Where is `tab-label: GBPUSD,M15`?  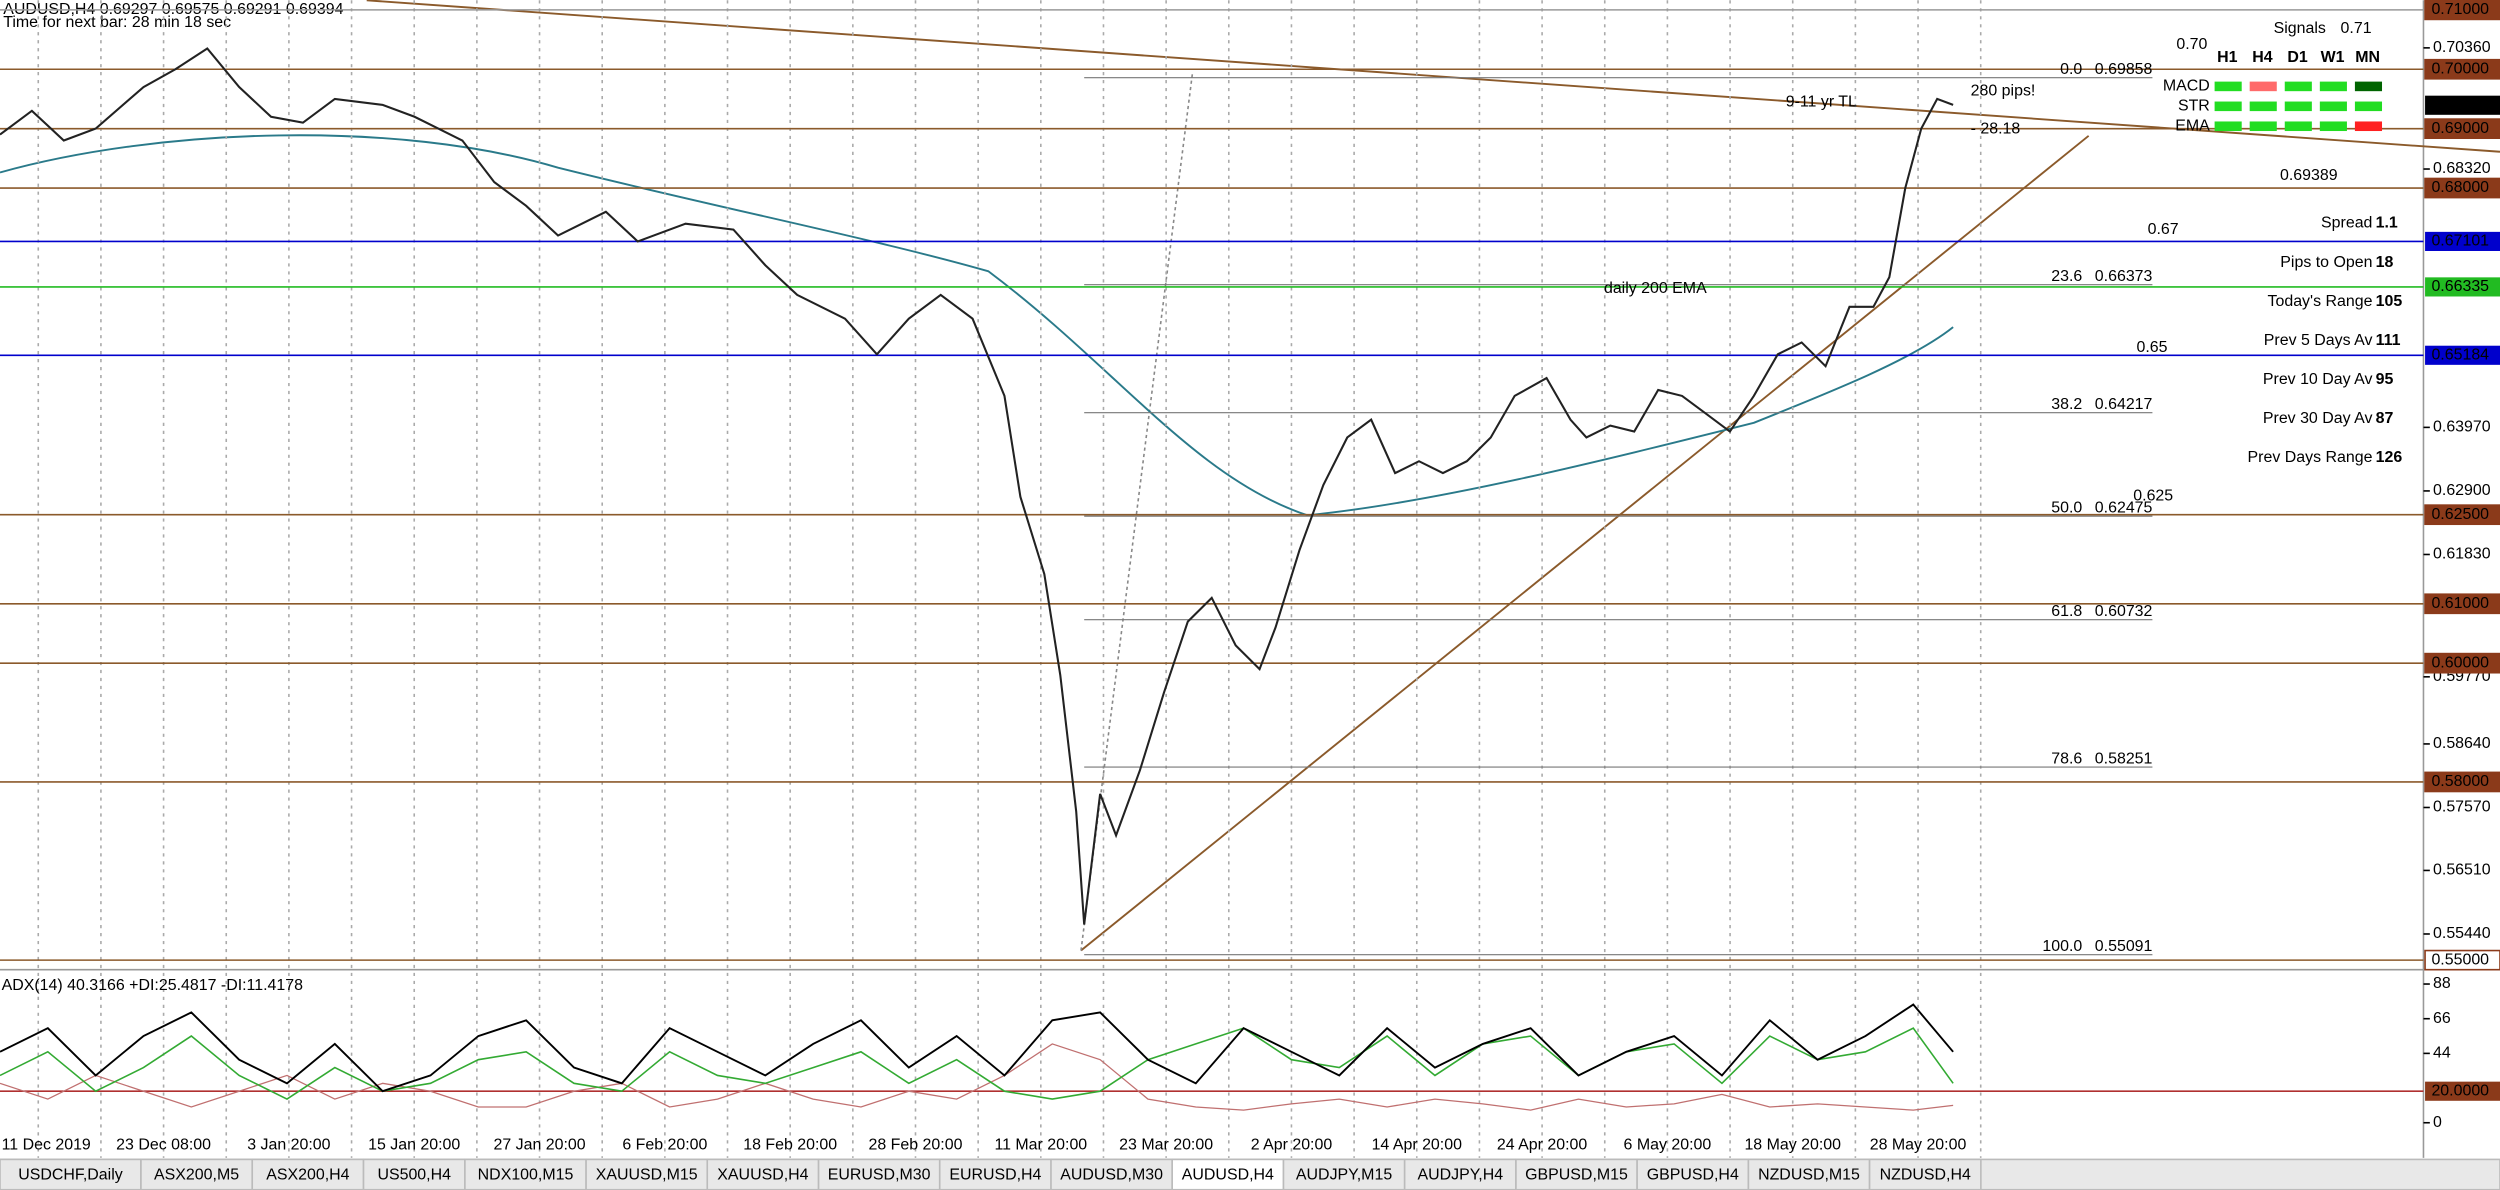
tab-label: GBPUSD,M15 is located at coordinates (1576, 1175).